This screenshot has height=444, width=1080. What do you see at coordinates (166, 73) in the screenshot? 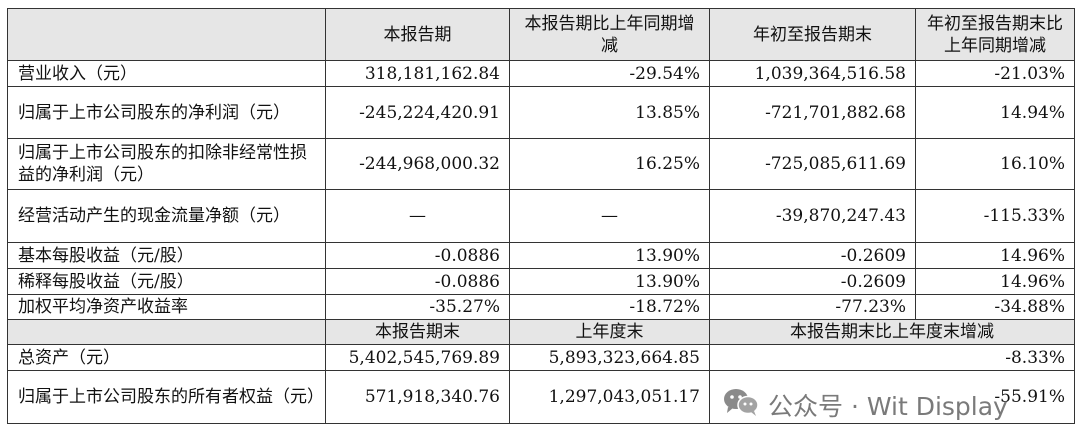
I see `row-label: 营业收入（元）` at bounding box center [166, 73].